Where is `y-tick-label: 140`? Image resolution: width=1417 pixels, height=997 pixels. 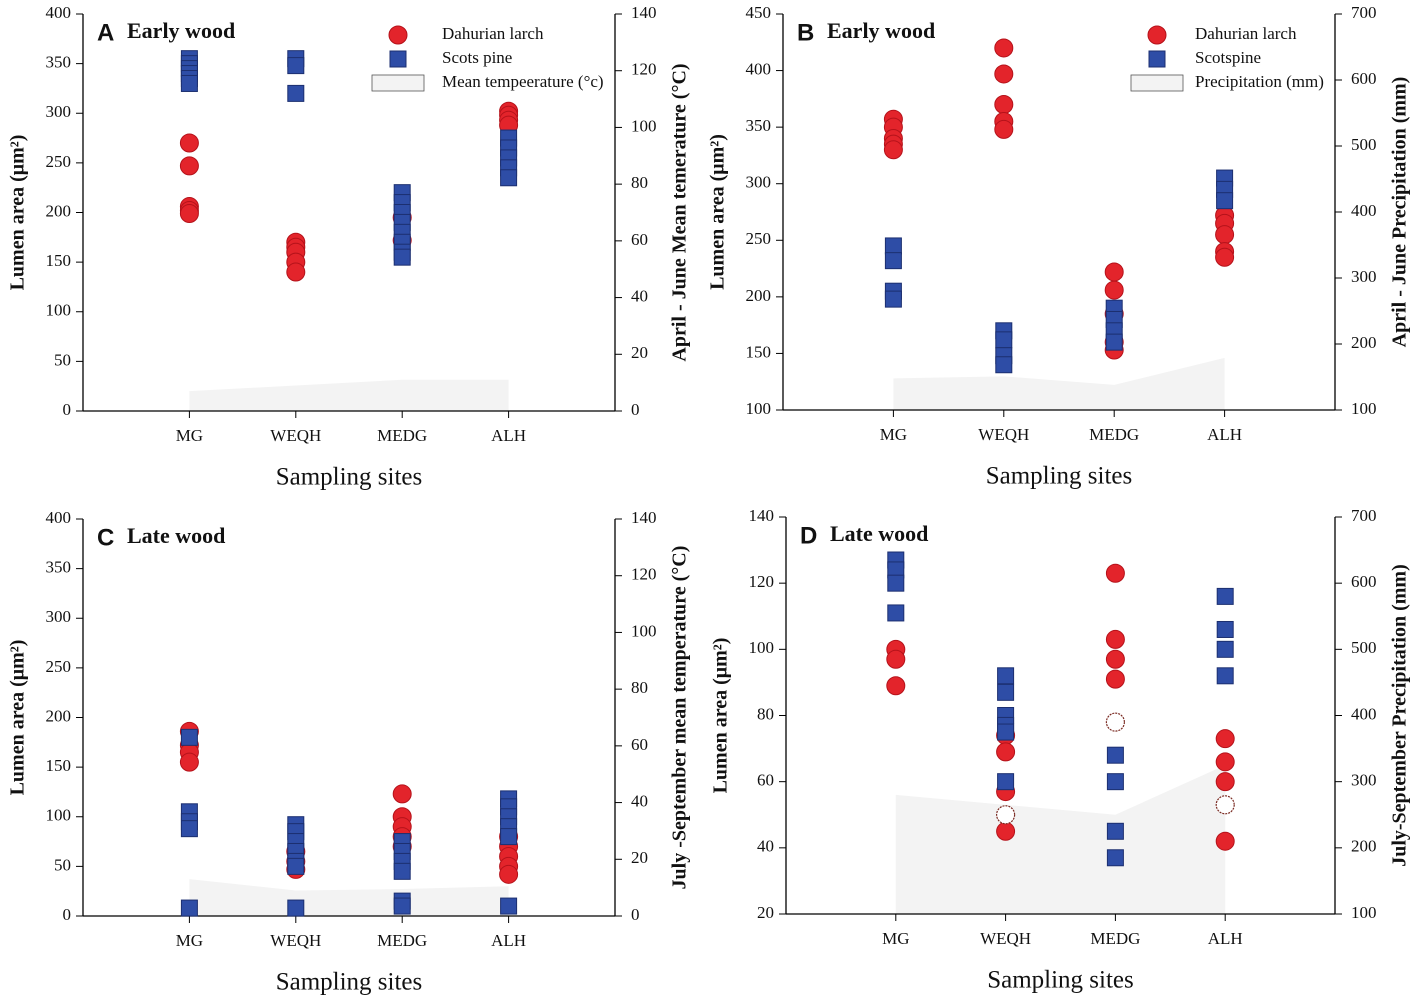 y-tick-label: 140 is located at coordinates (762, 515).